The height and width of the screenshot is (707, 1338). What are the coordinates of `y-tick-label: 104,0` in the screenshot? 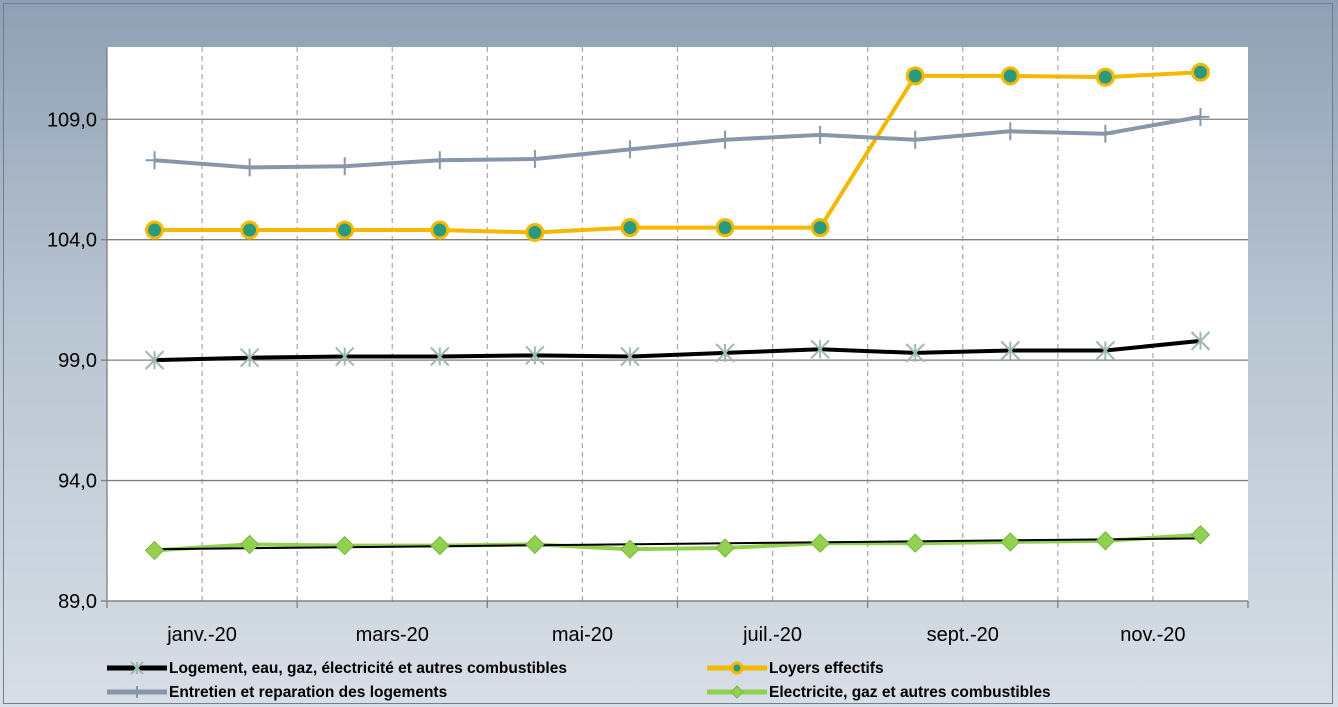 It's located at (72, 241).